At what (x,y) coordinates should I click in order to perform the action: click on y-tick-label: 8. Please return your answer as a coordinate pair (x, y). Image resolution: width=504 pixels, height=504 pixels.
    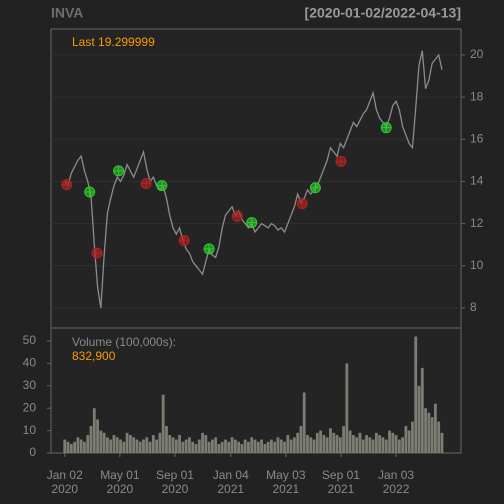
    Looking at the image, I should click on (473, 307).